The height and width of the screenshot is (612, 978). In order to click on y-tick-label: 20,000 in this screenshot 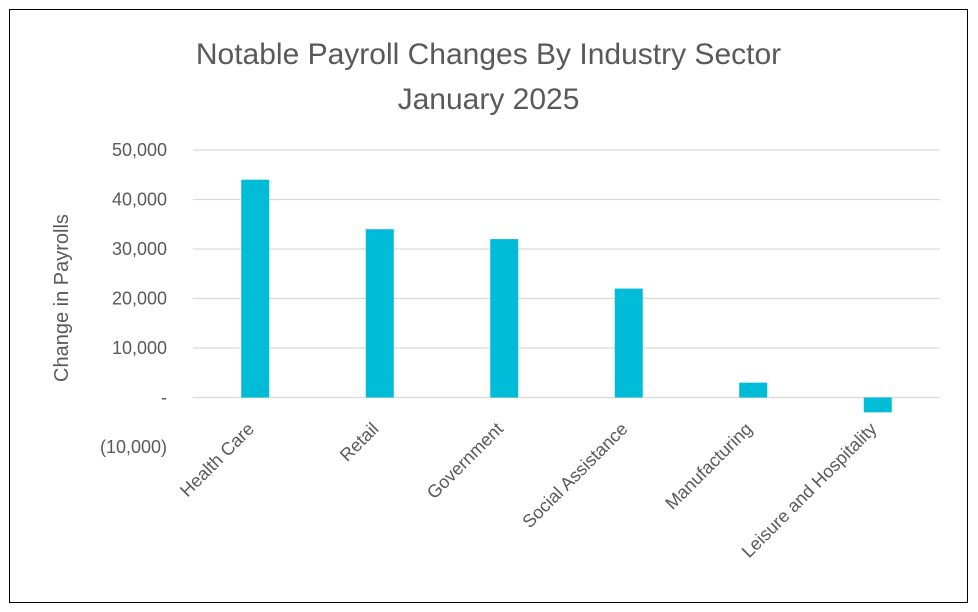, I will do `click(139, 299)`.